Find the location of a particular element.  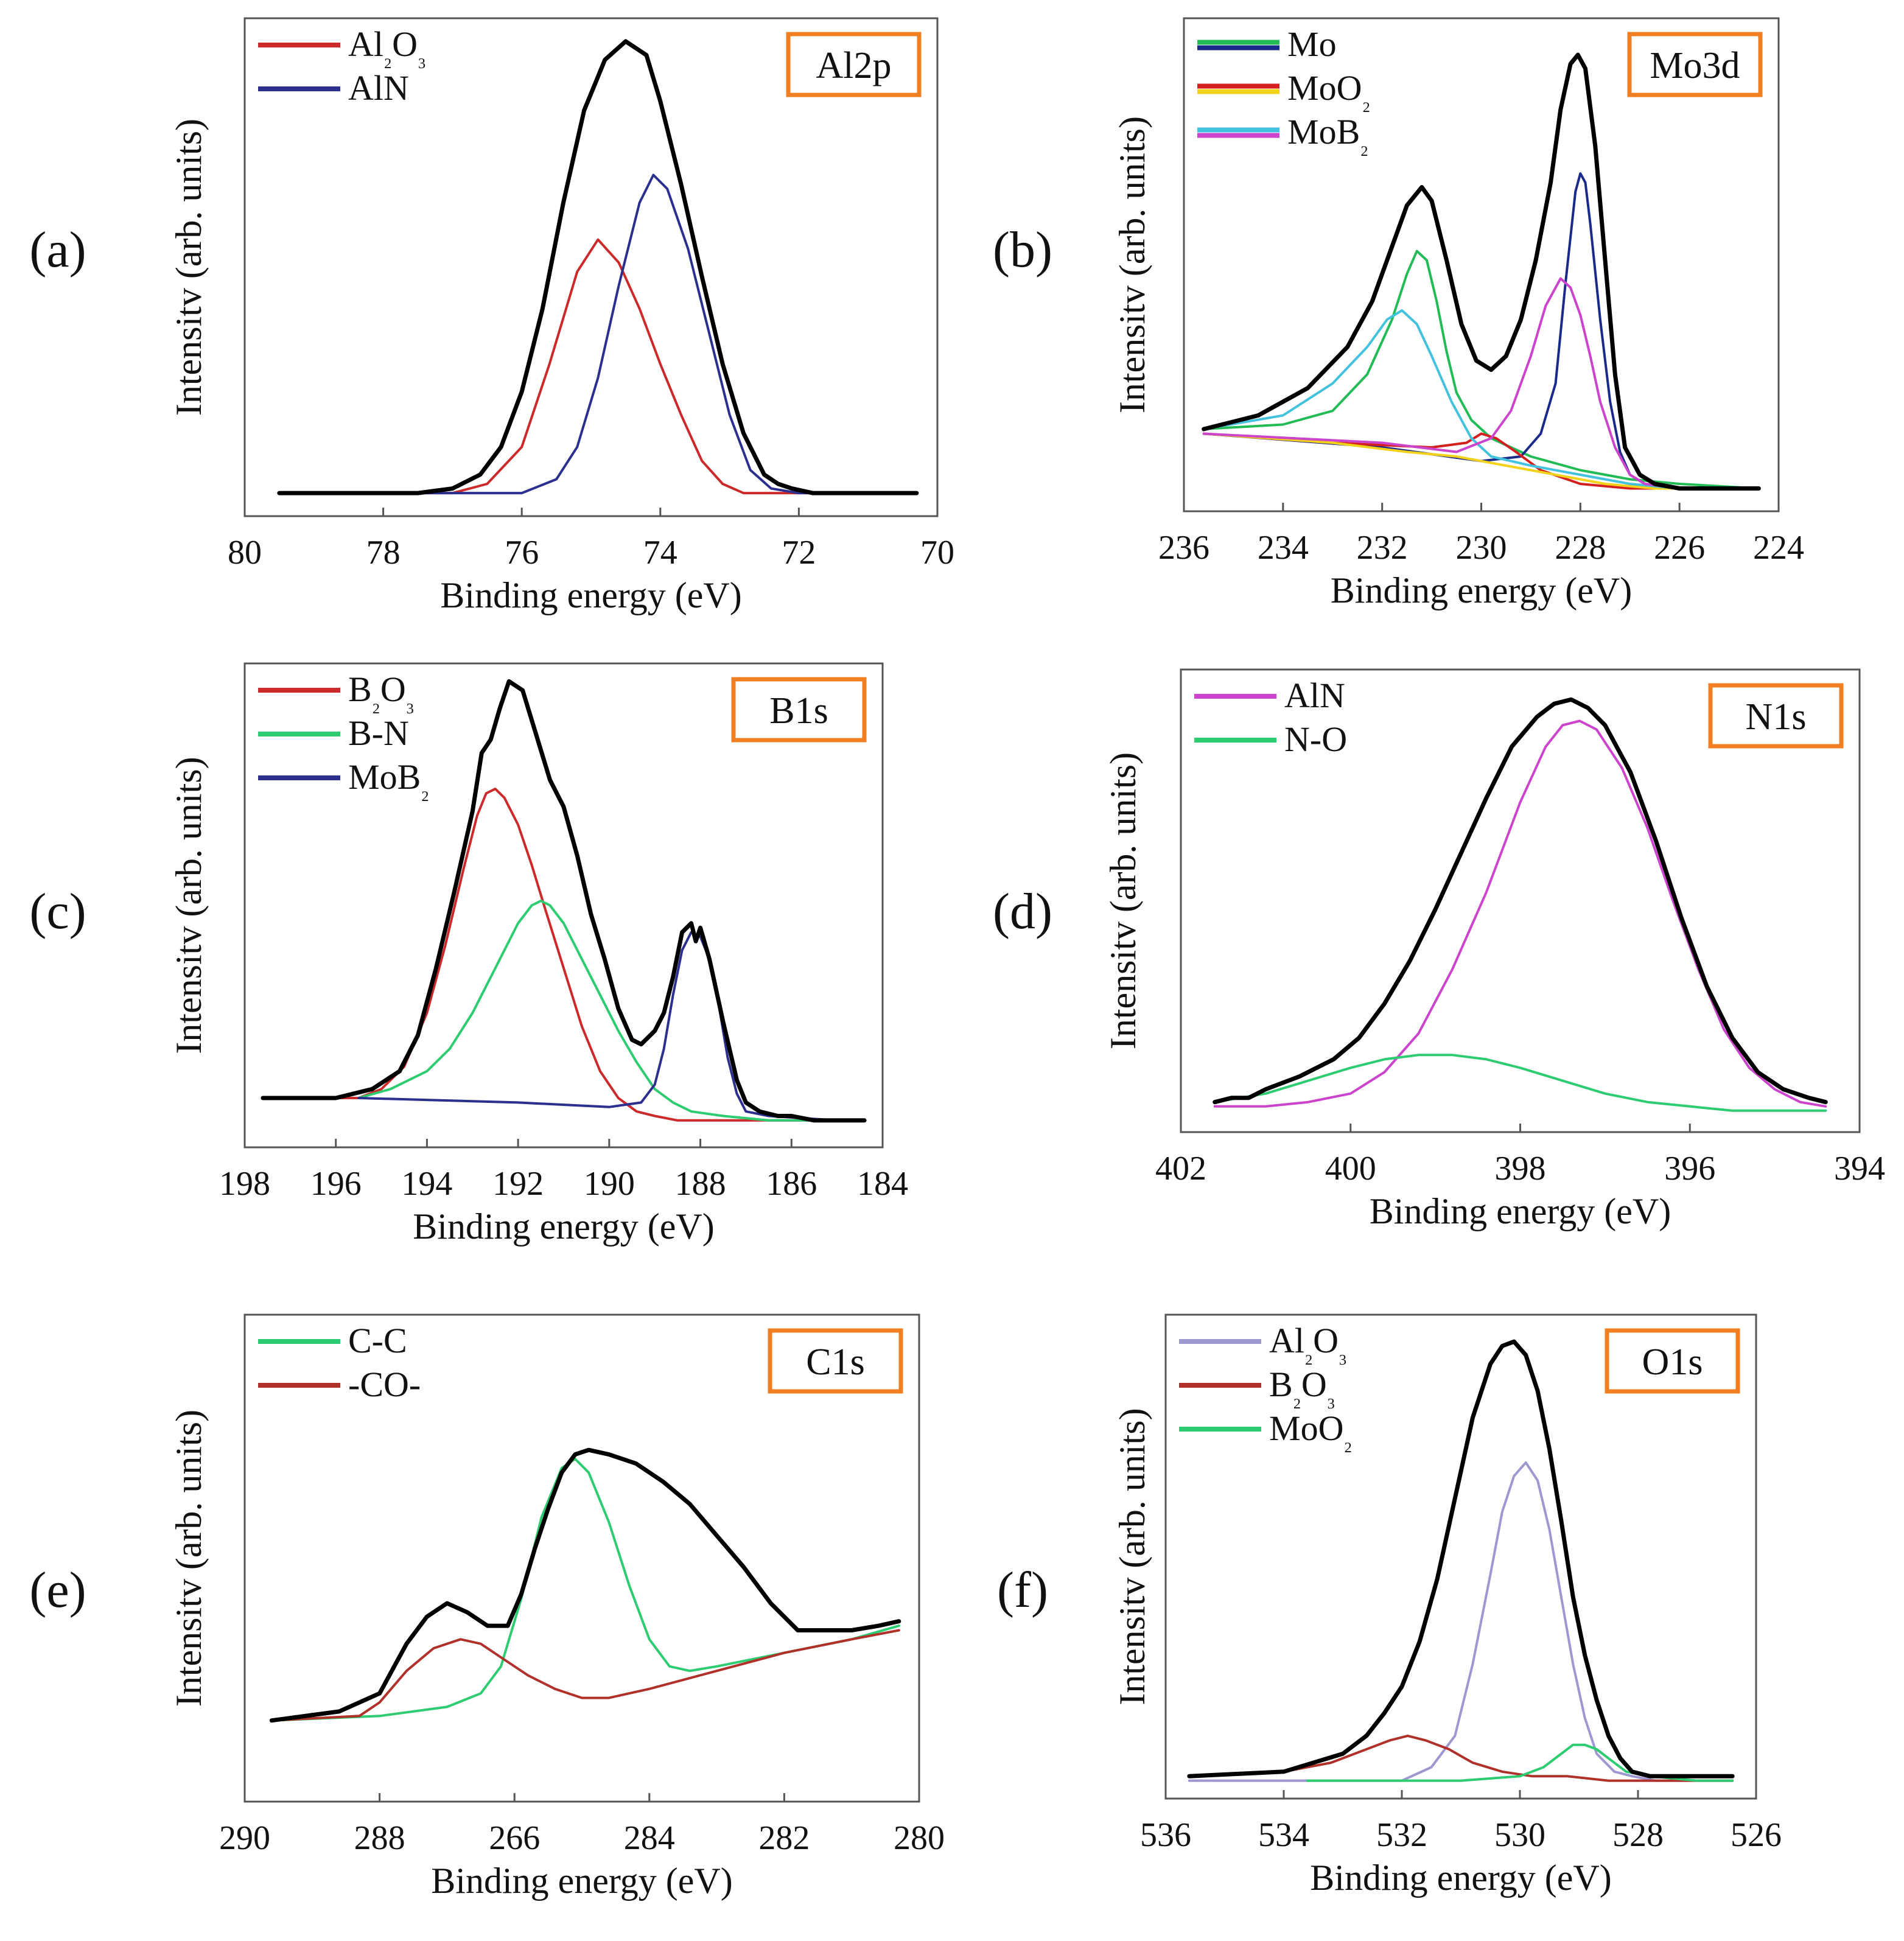

x-tick-label: 186 is located at coordinates (791, 1184).